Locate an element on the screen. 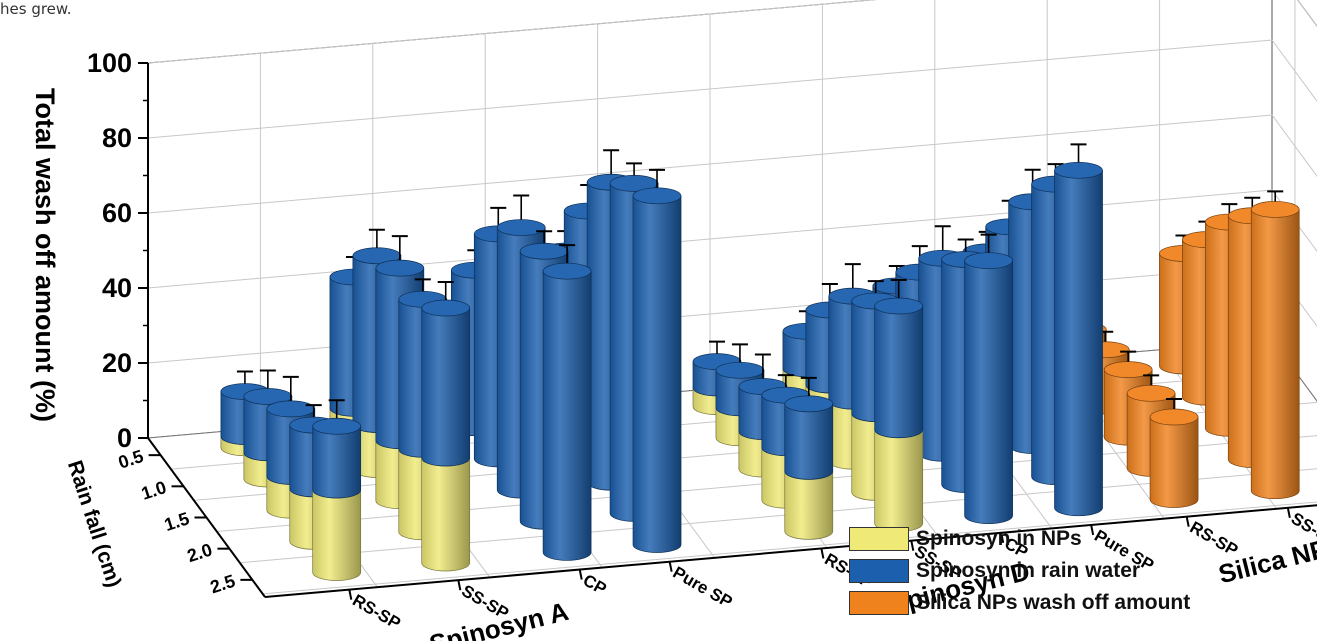 The image size is (1317, 641). caption-fragment: hes grew. is located at coordinates (36, 9).